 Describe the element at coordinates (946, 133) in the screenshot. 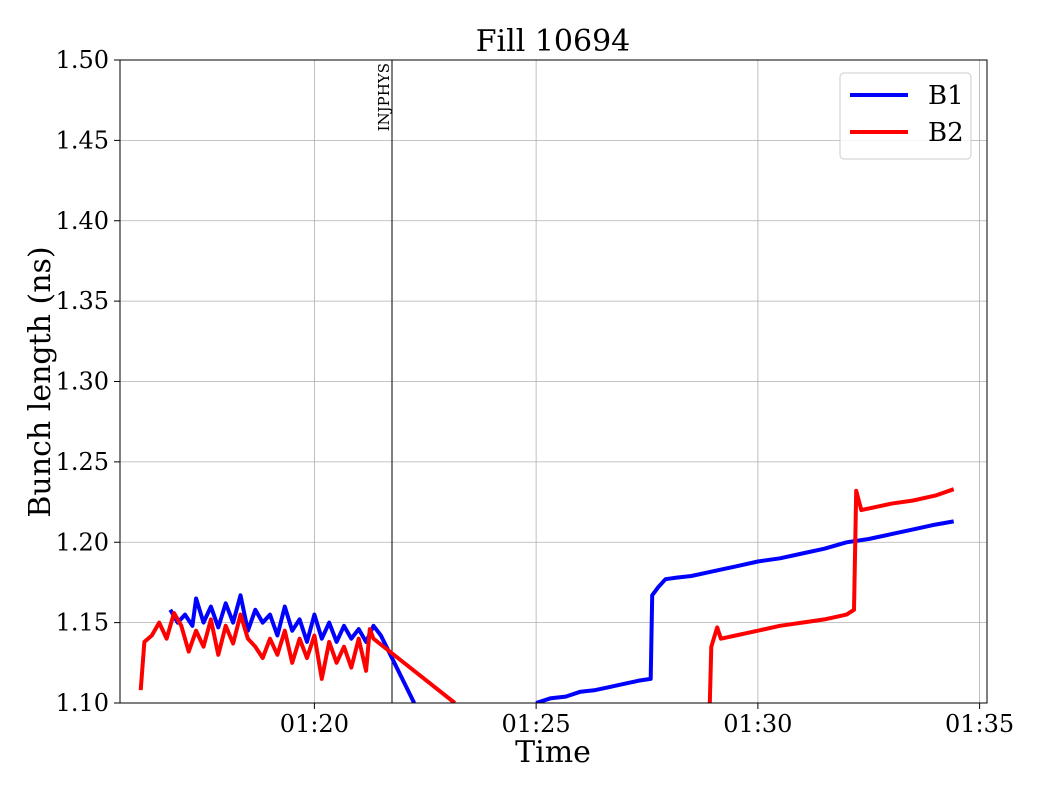

I see `legend-label-b2: B2` at that location.